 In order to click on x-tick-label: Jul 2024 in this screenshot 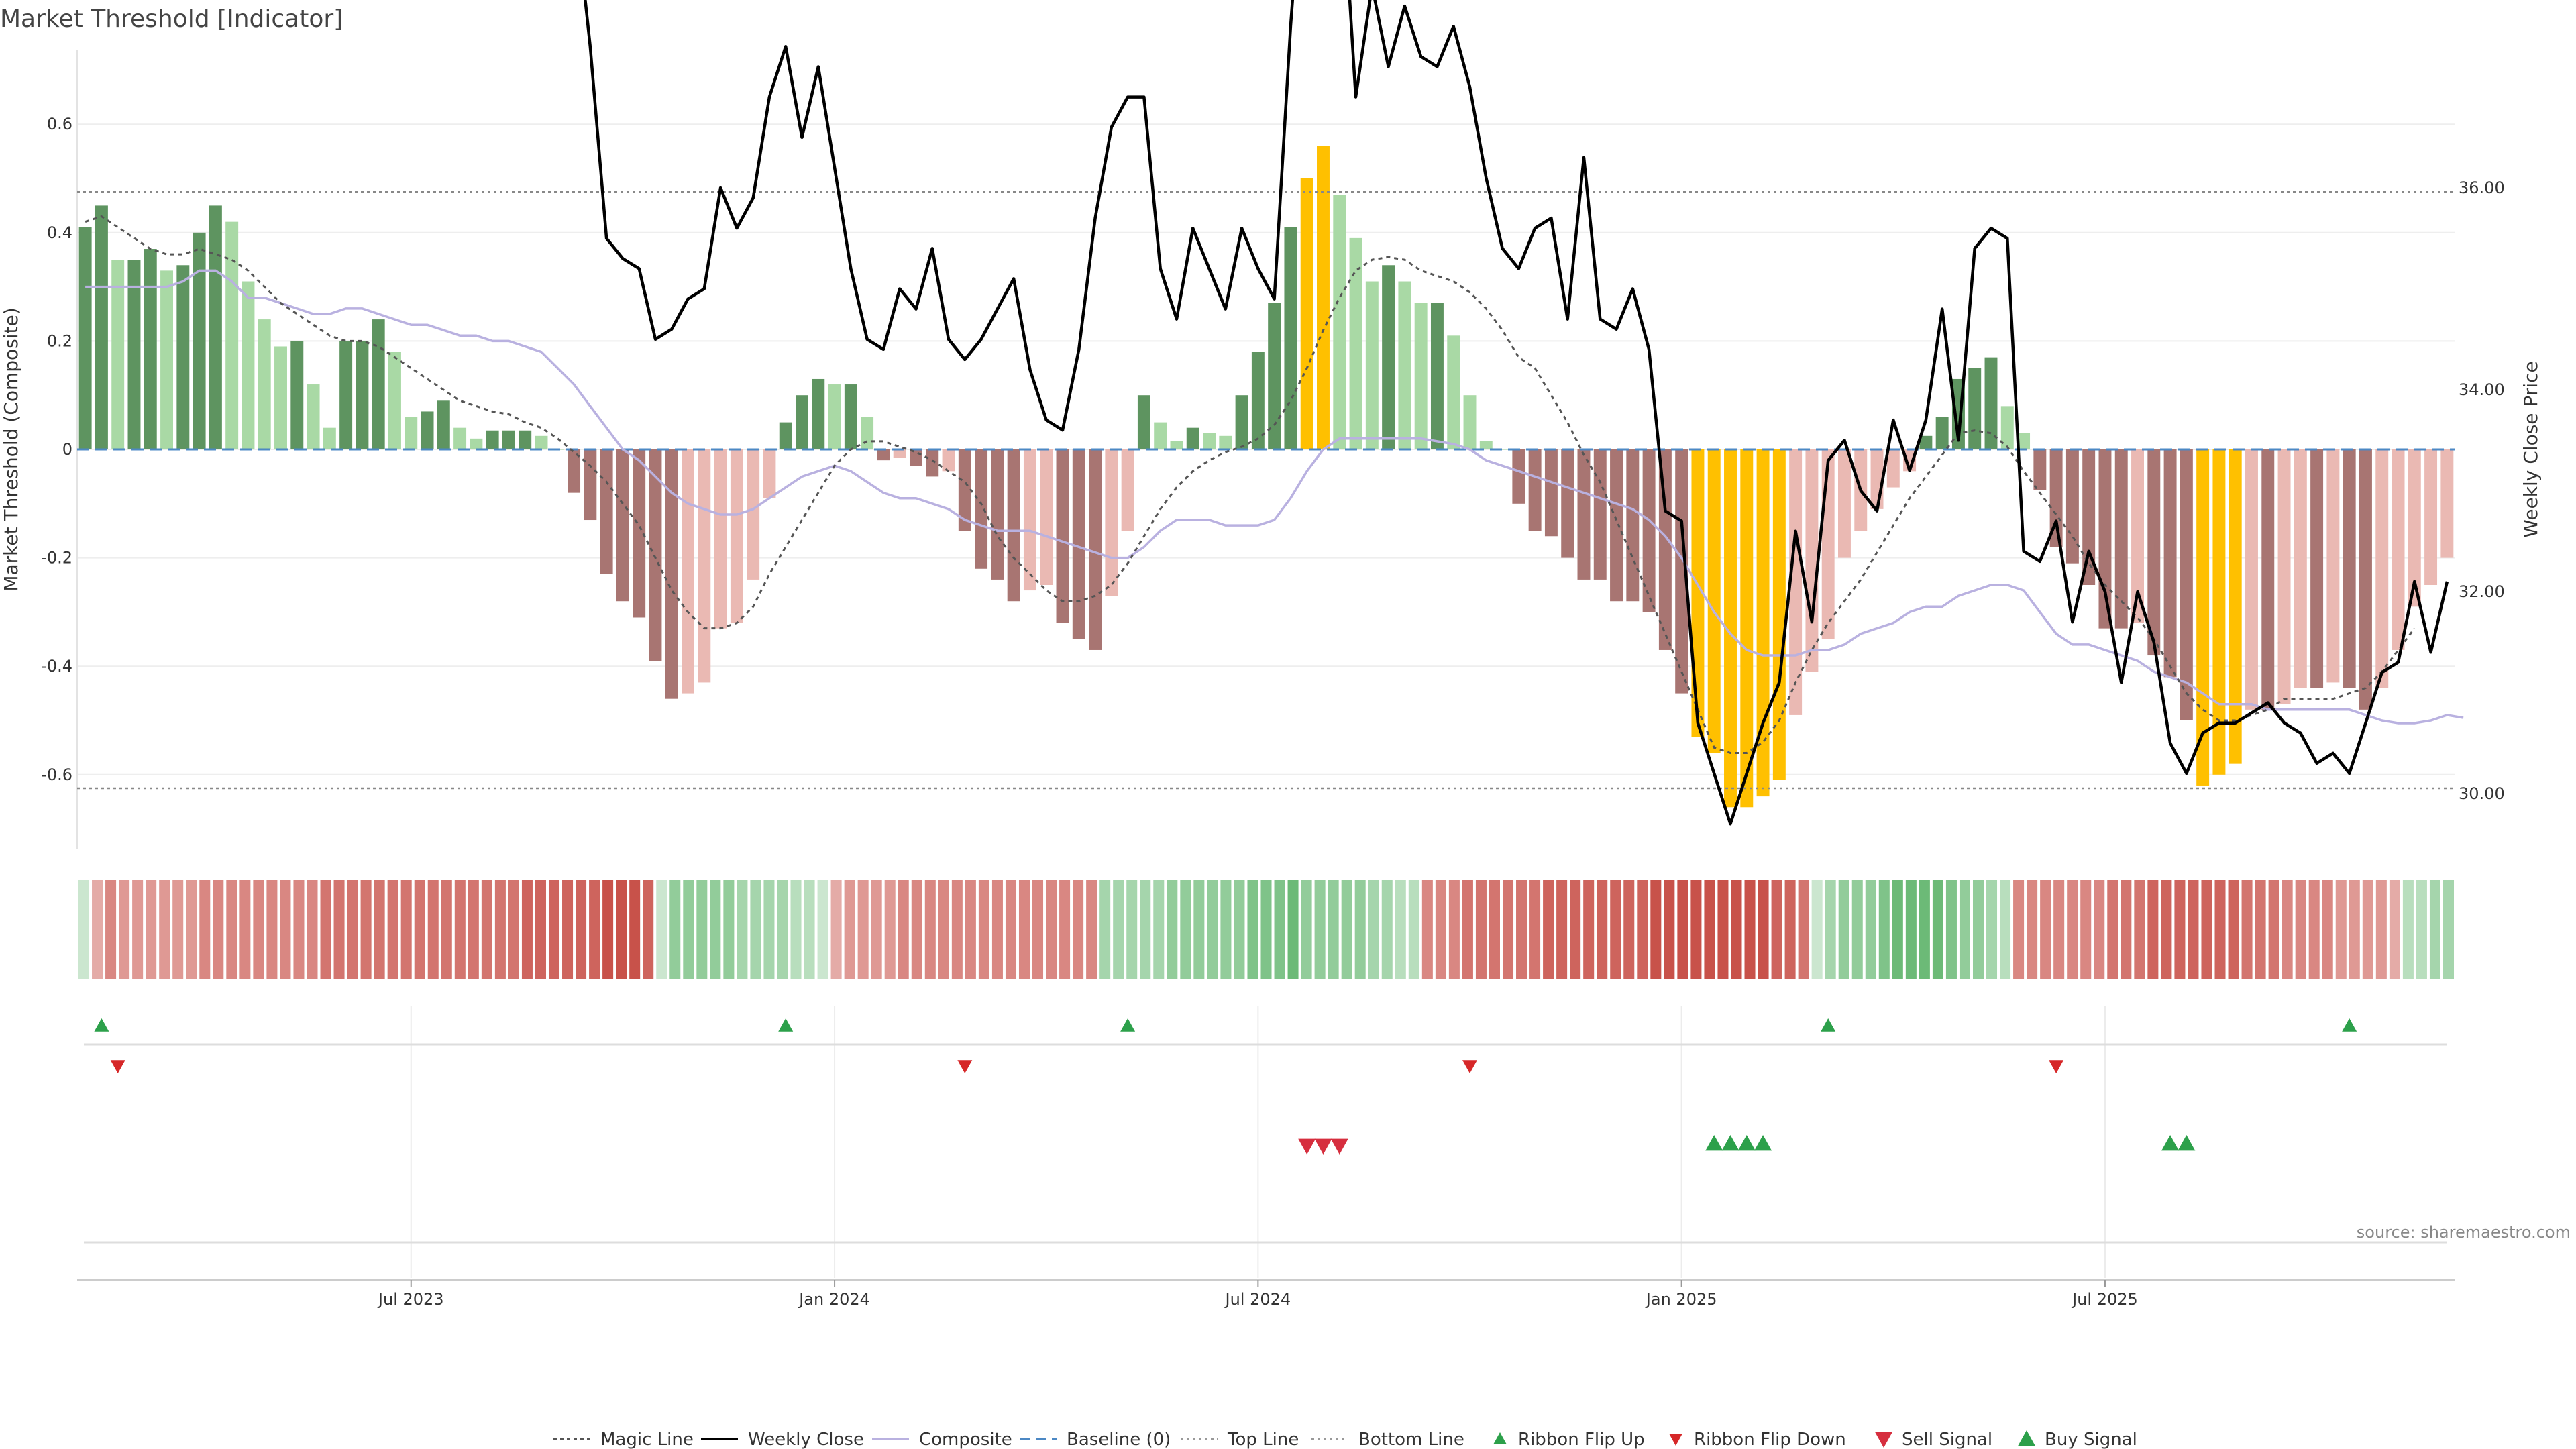, I will do `click(1257, 1299)`.